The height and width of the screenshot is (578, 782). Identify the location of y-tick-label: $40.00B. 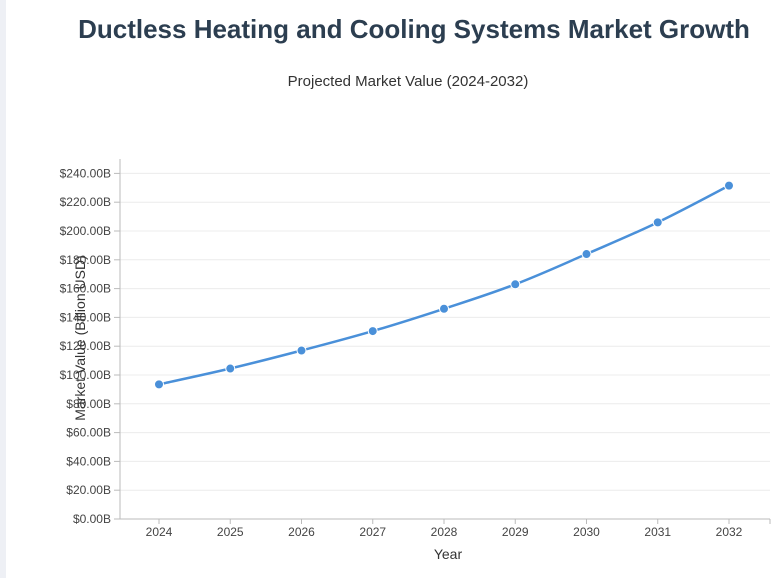
(88, 461).